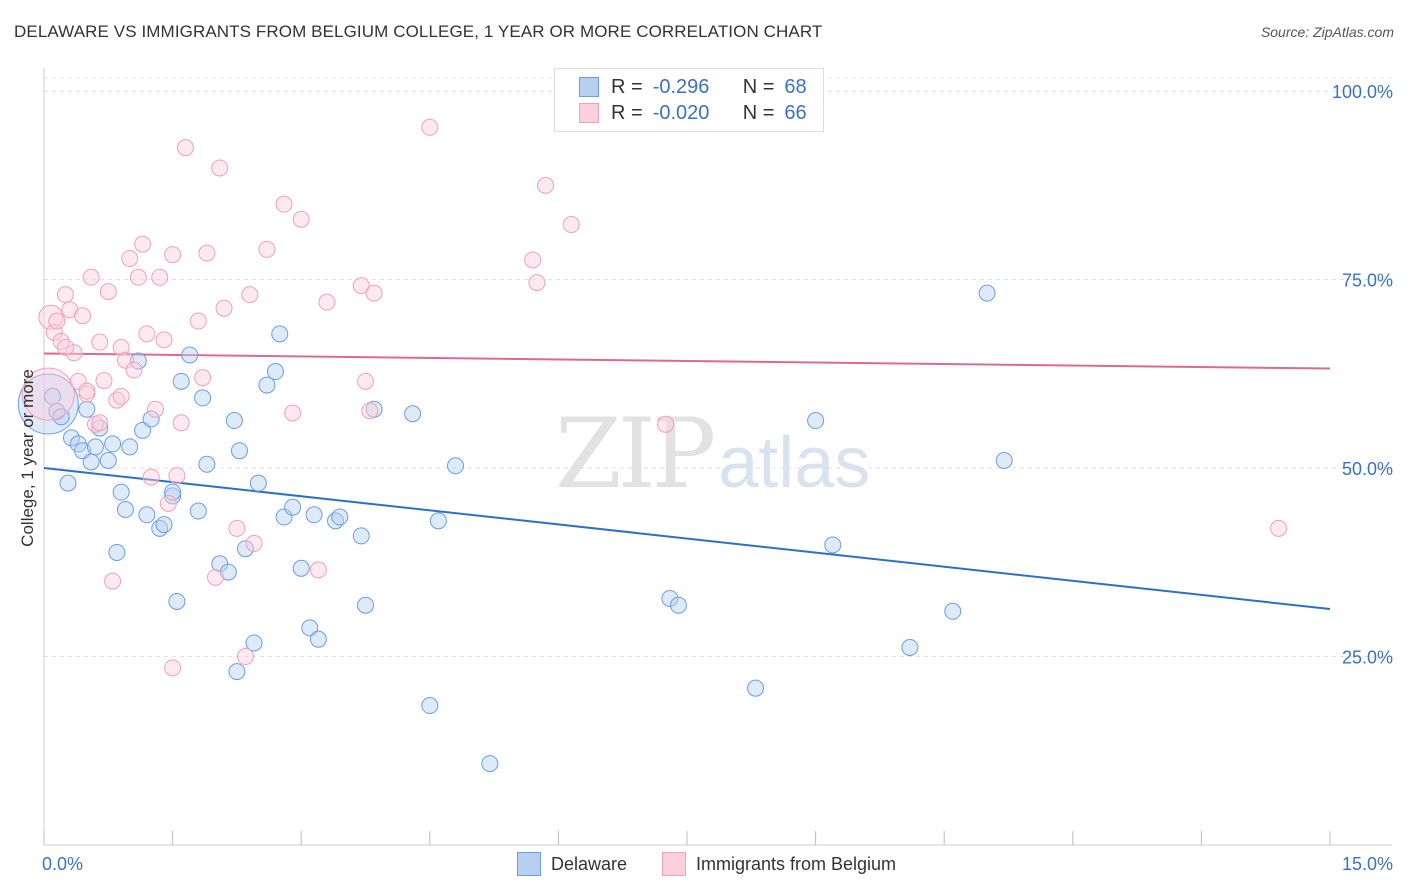 This screenshot has width=1406, height=892. Describe the element at coordinates (795, 112) in the screenshot. I see `n-value: 66` at that location.